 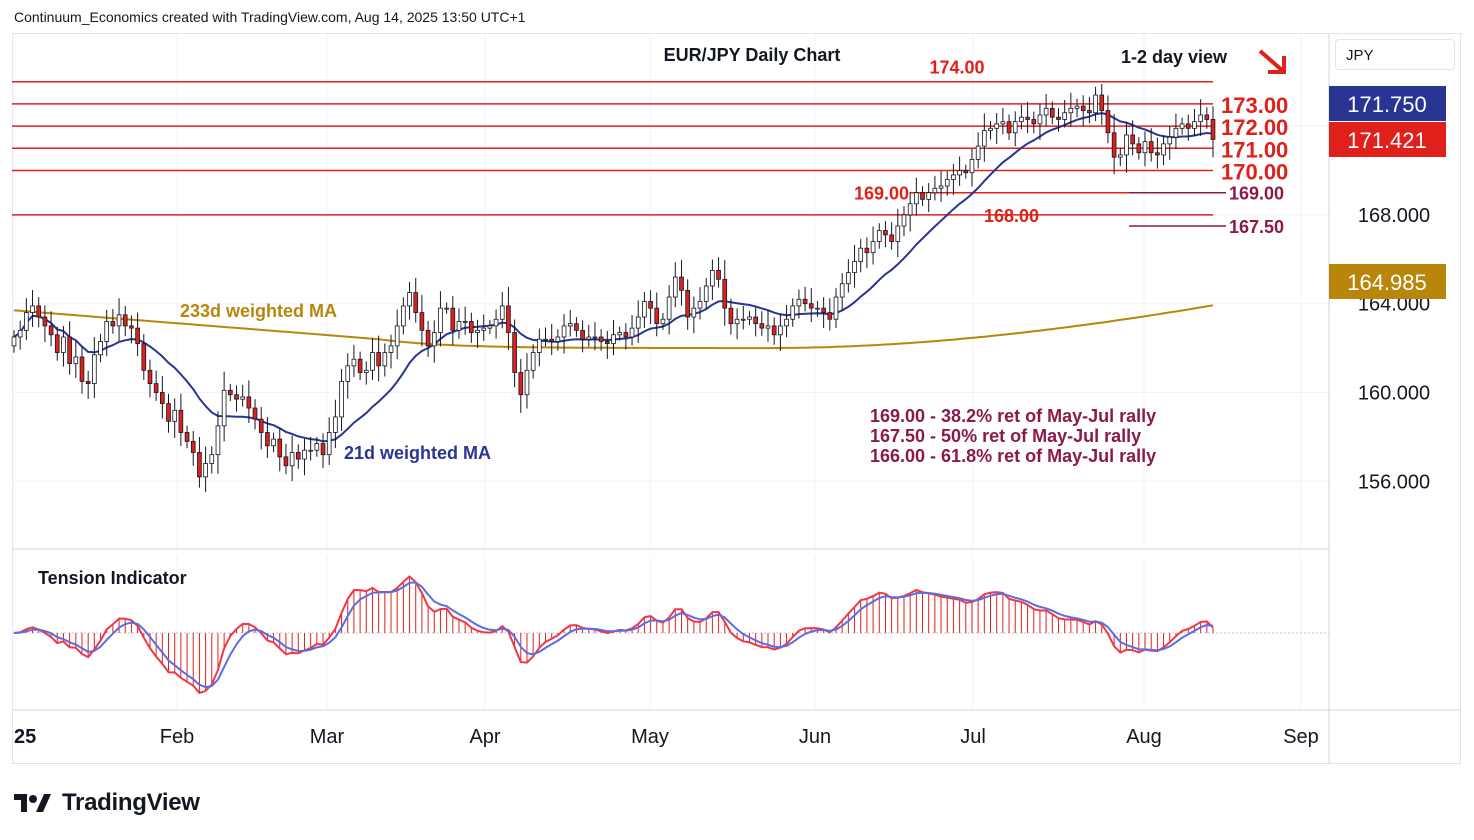 What do you see at coordinates (1013, 416) in the screenshot?
I see `annotation-1: 169.00 - 38.2% ret of May-Jul rally` at bounding box center [1013, 416].